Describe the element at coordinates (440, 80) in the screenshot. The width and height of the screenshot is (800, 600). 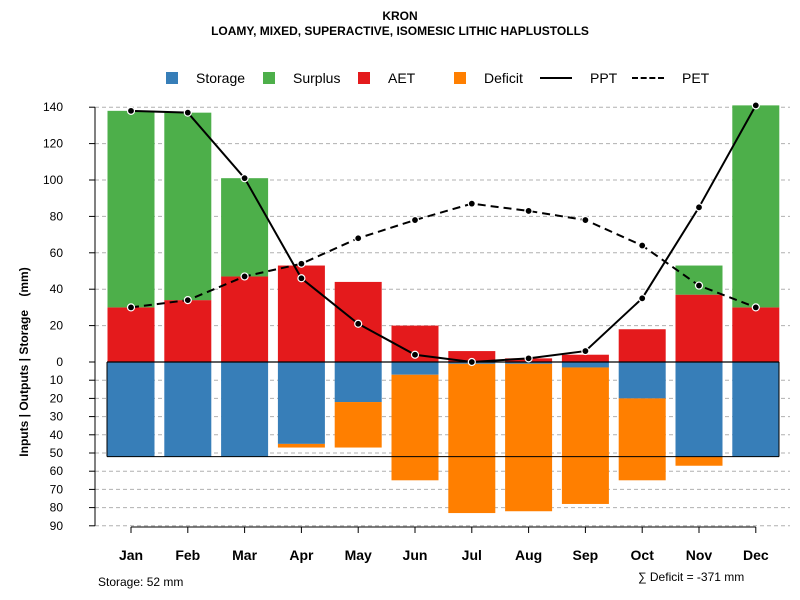
I see `legend: Storage Surplus AET Deficit PPT PET` at that location.